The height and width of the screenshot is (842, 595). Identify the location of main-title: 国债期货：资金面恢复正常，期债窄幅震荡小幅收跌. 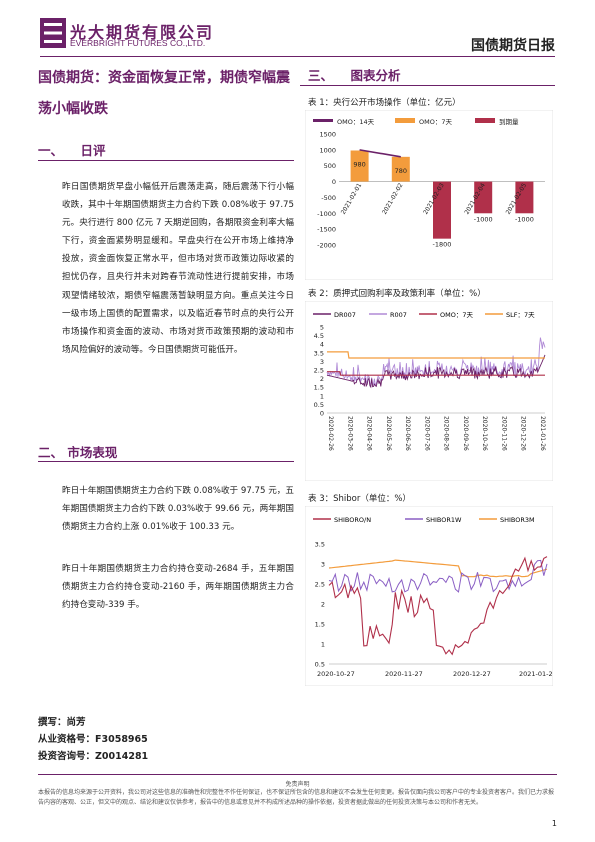
(164, 93).